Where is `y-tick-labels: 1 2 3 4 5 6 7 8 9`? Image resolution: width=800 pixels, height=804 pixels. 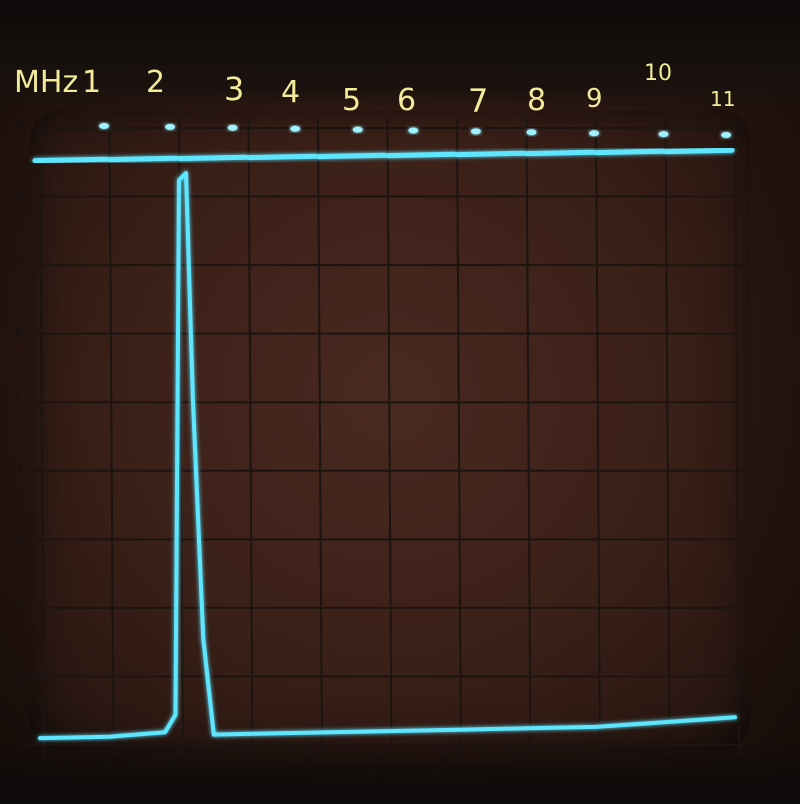 y-tick-labels: 1 2 3 4 5 6 7 8 9 is located at coordinates (18, 401).